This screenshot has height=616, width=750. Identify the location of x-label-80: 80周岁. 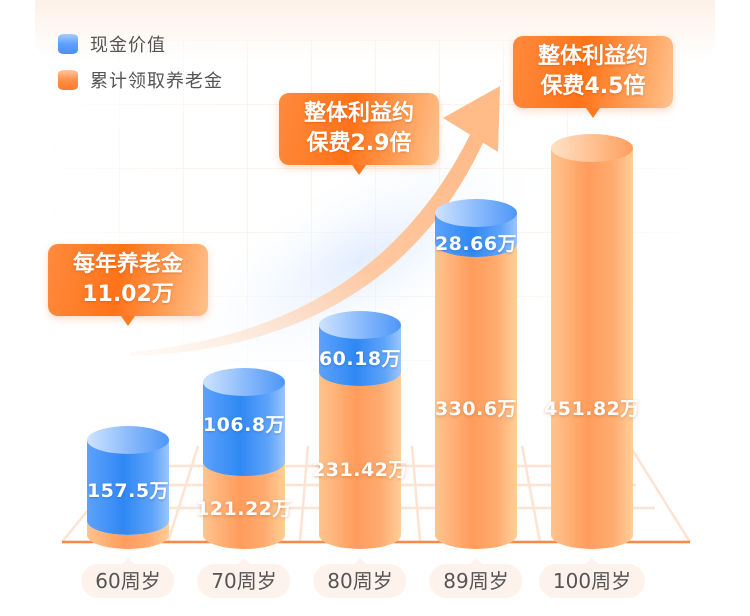
(360, 578).